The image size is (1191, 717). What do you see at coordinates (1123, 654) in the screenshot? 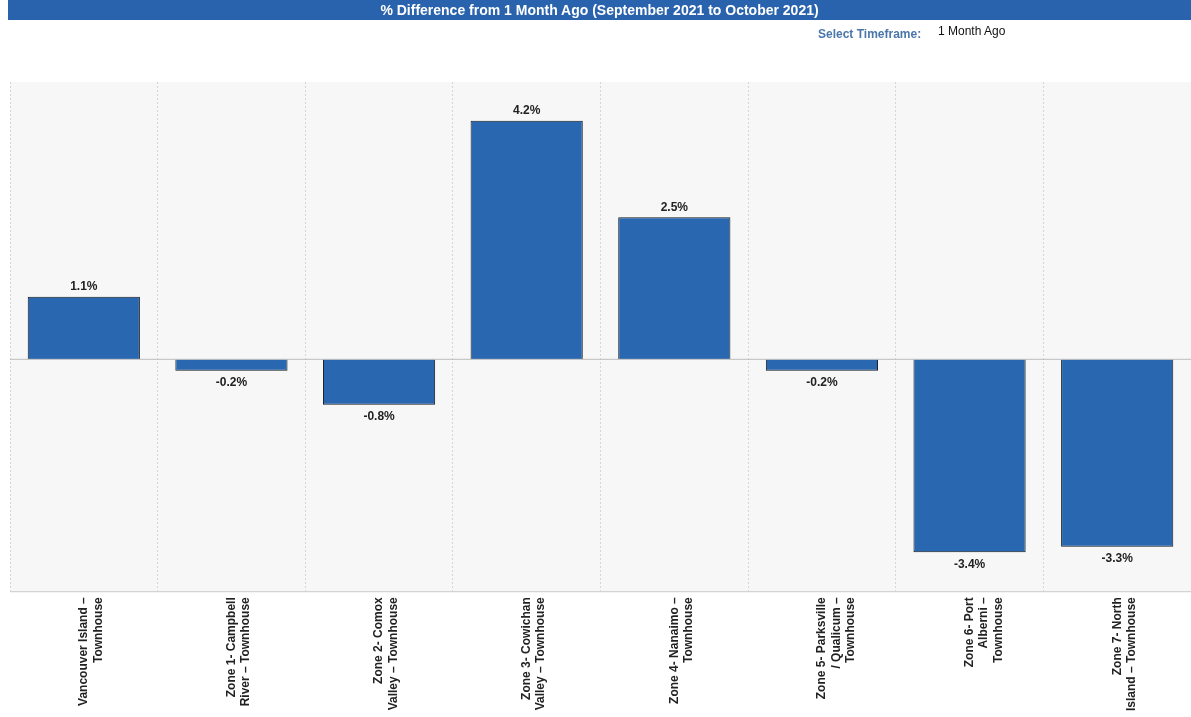
I see `x-tick-label: Zone 7- North Island – Townhouse` at bounding box center [1123, 654].